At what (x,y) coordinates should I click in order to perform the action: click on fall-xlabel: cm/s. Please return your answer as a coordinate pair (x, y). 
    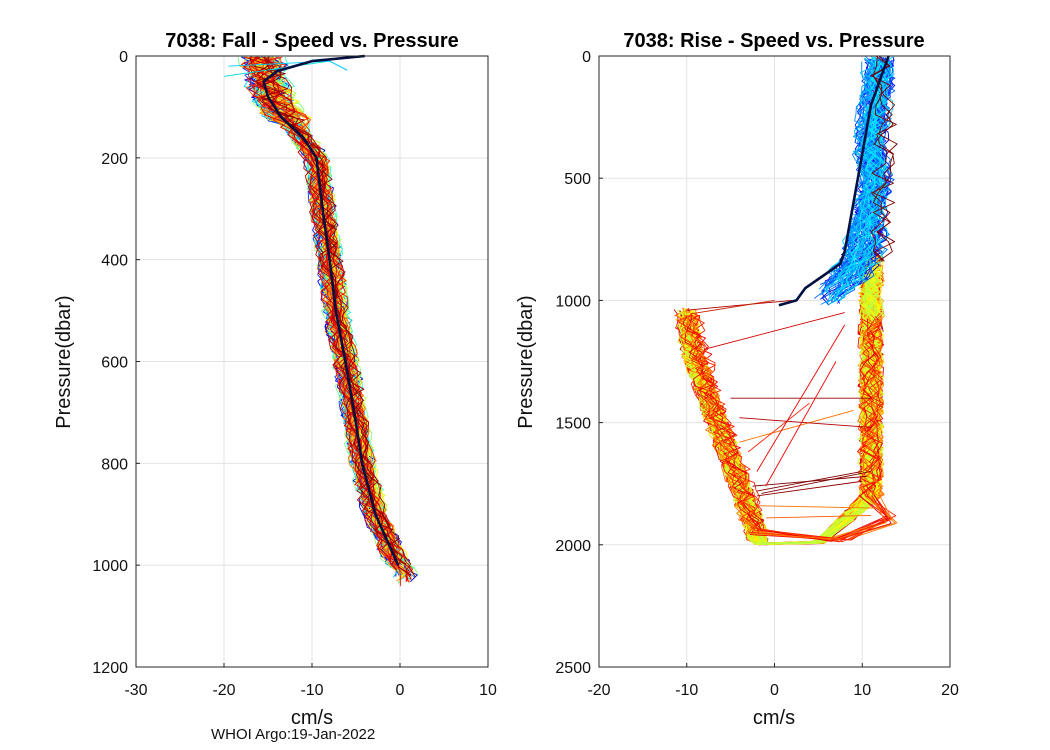
    Looking at the image, I should click on (312, 718).